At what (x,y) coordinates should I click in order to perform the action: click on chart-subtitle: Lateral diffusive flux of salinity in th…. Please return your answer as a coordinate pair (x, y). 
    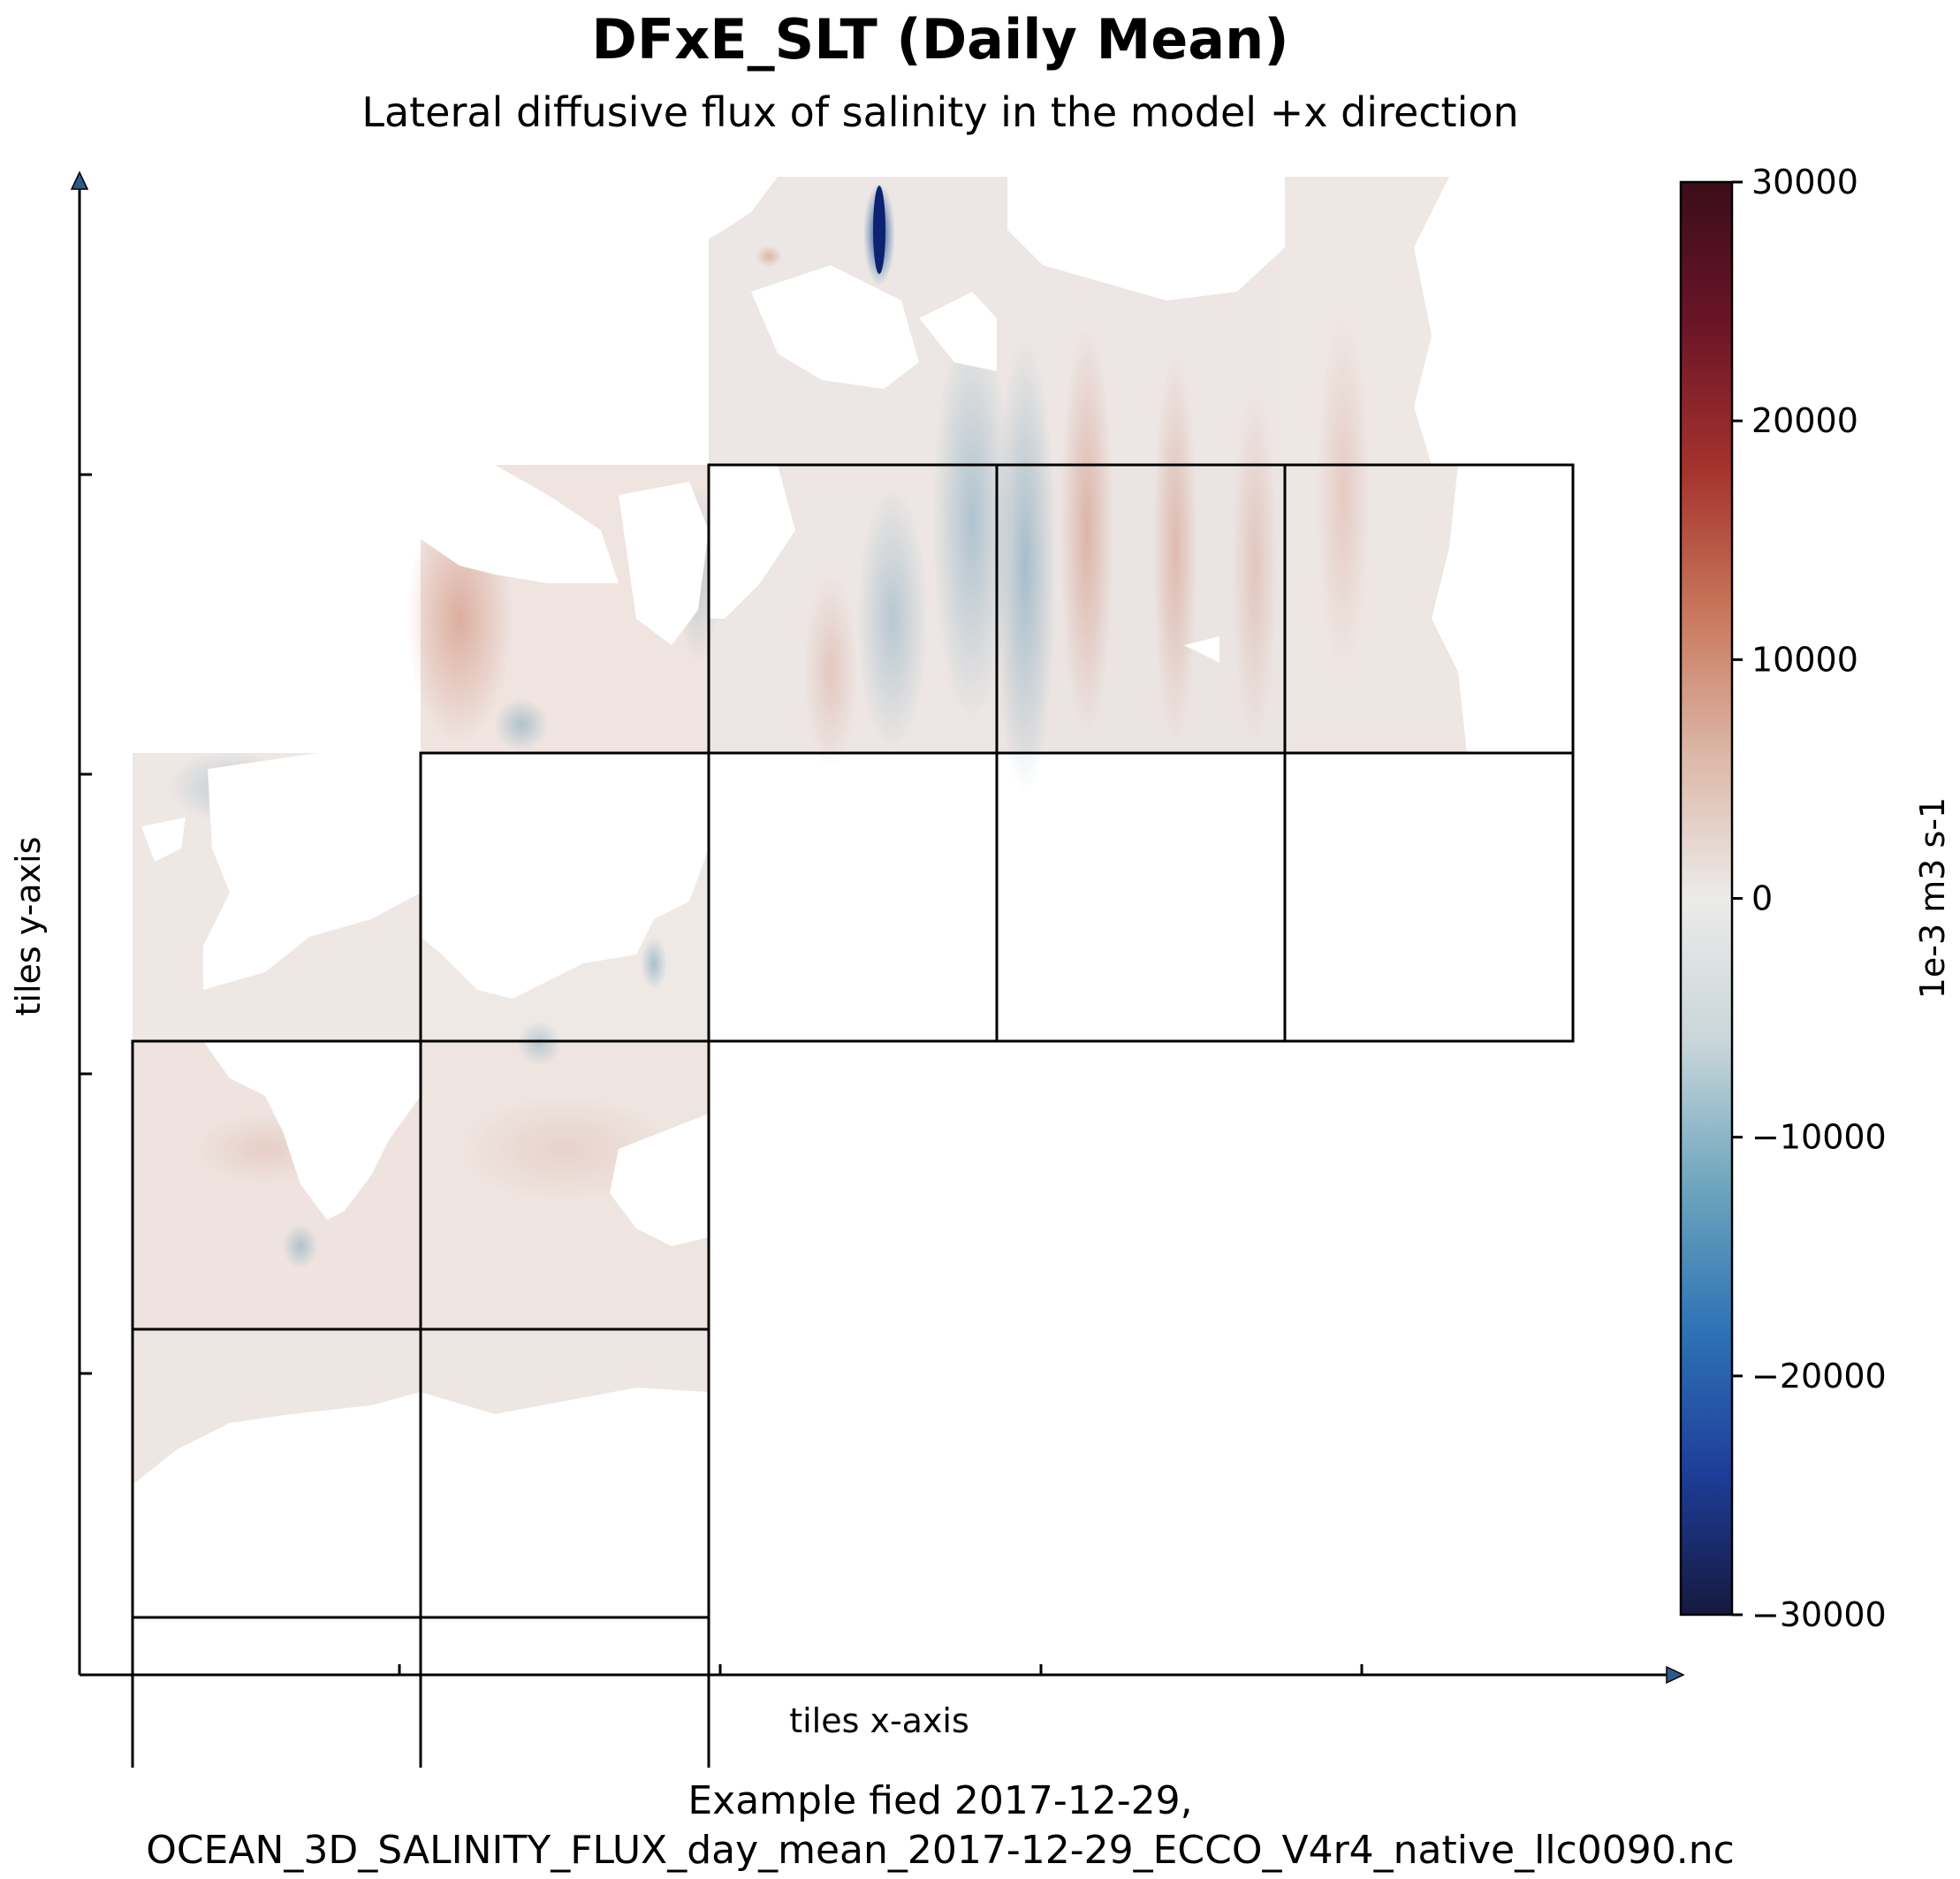
    Looking at the image, I should click on (940, 112).